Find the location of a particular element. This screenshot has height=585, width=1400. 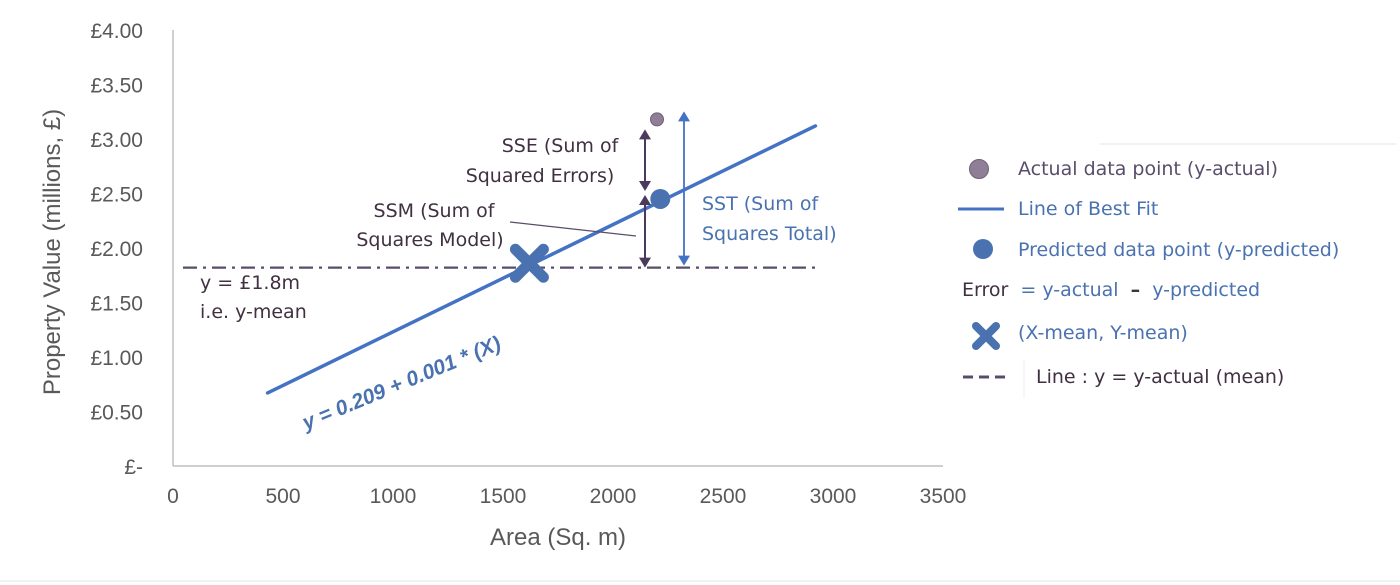

y-tick-label: £3.00 is located at coordinates (116, 140).